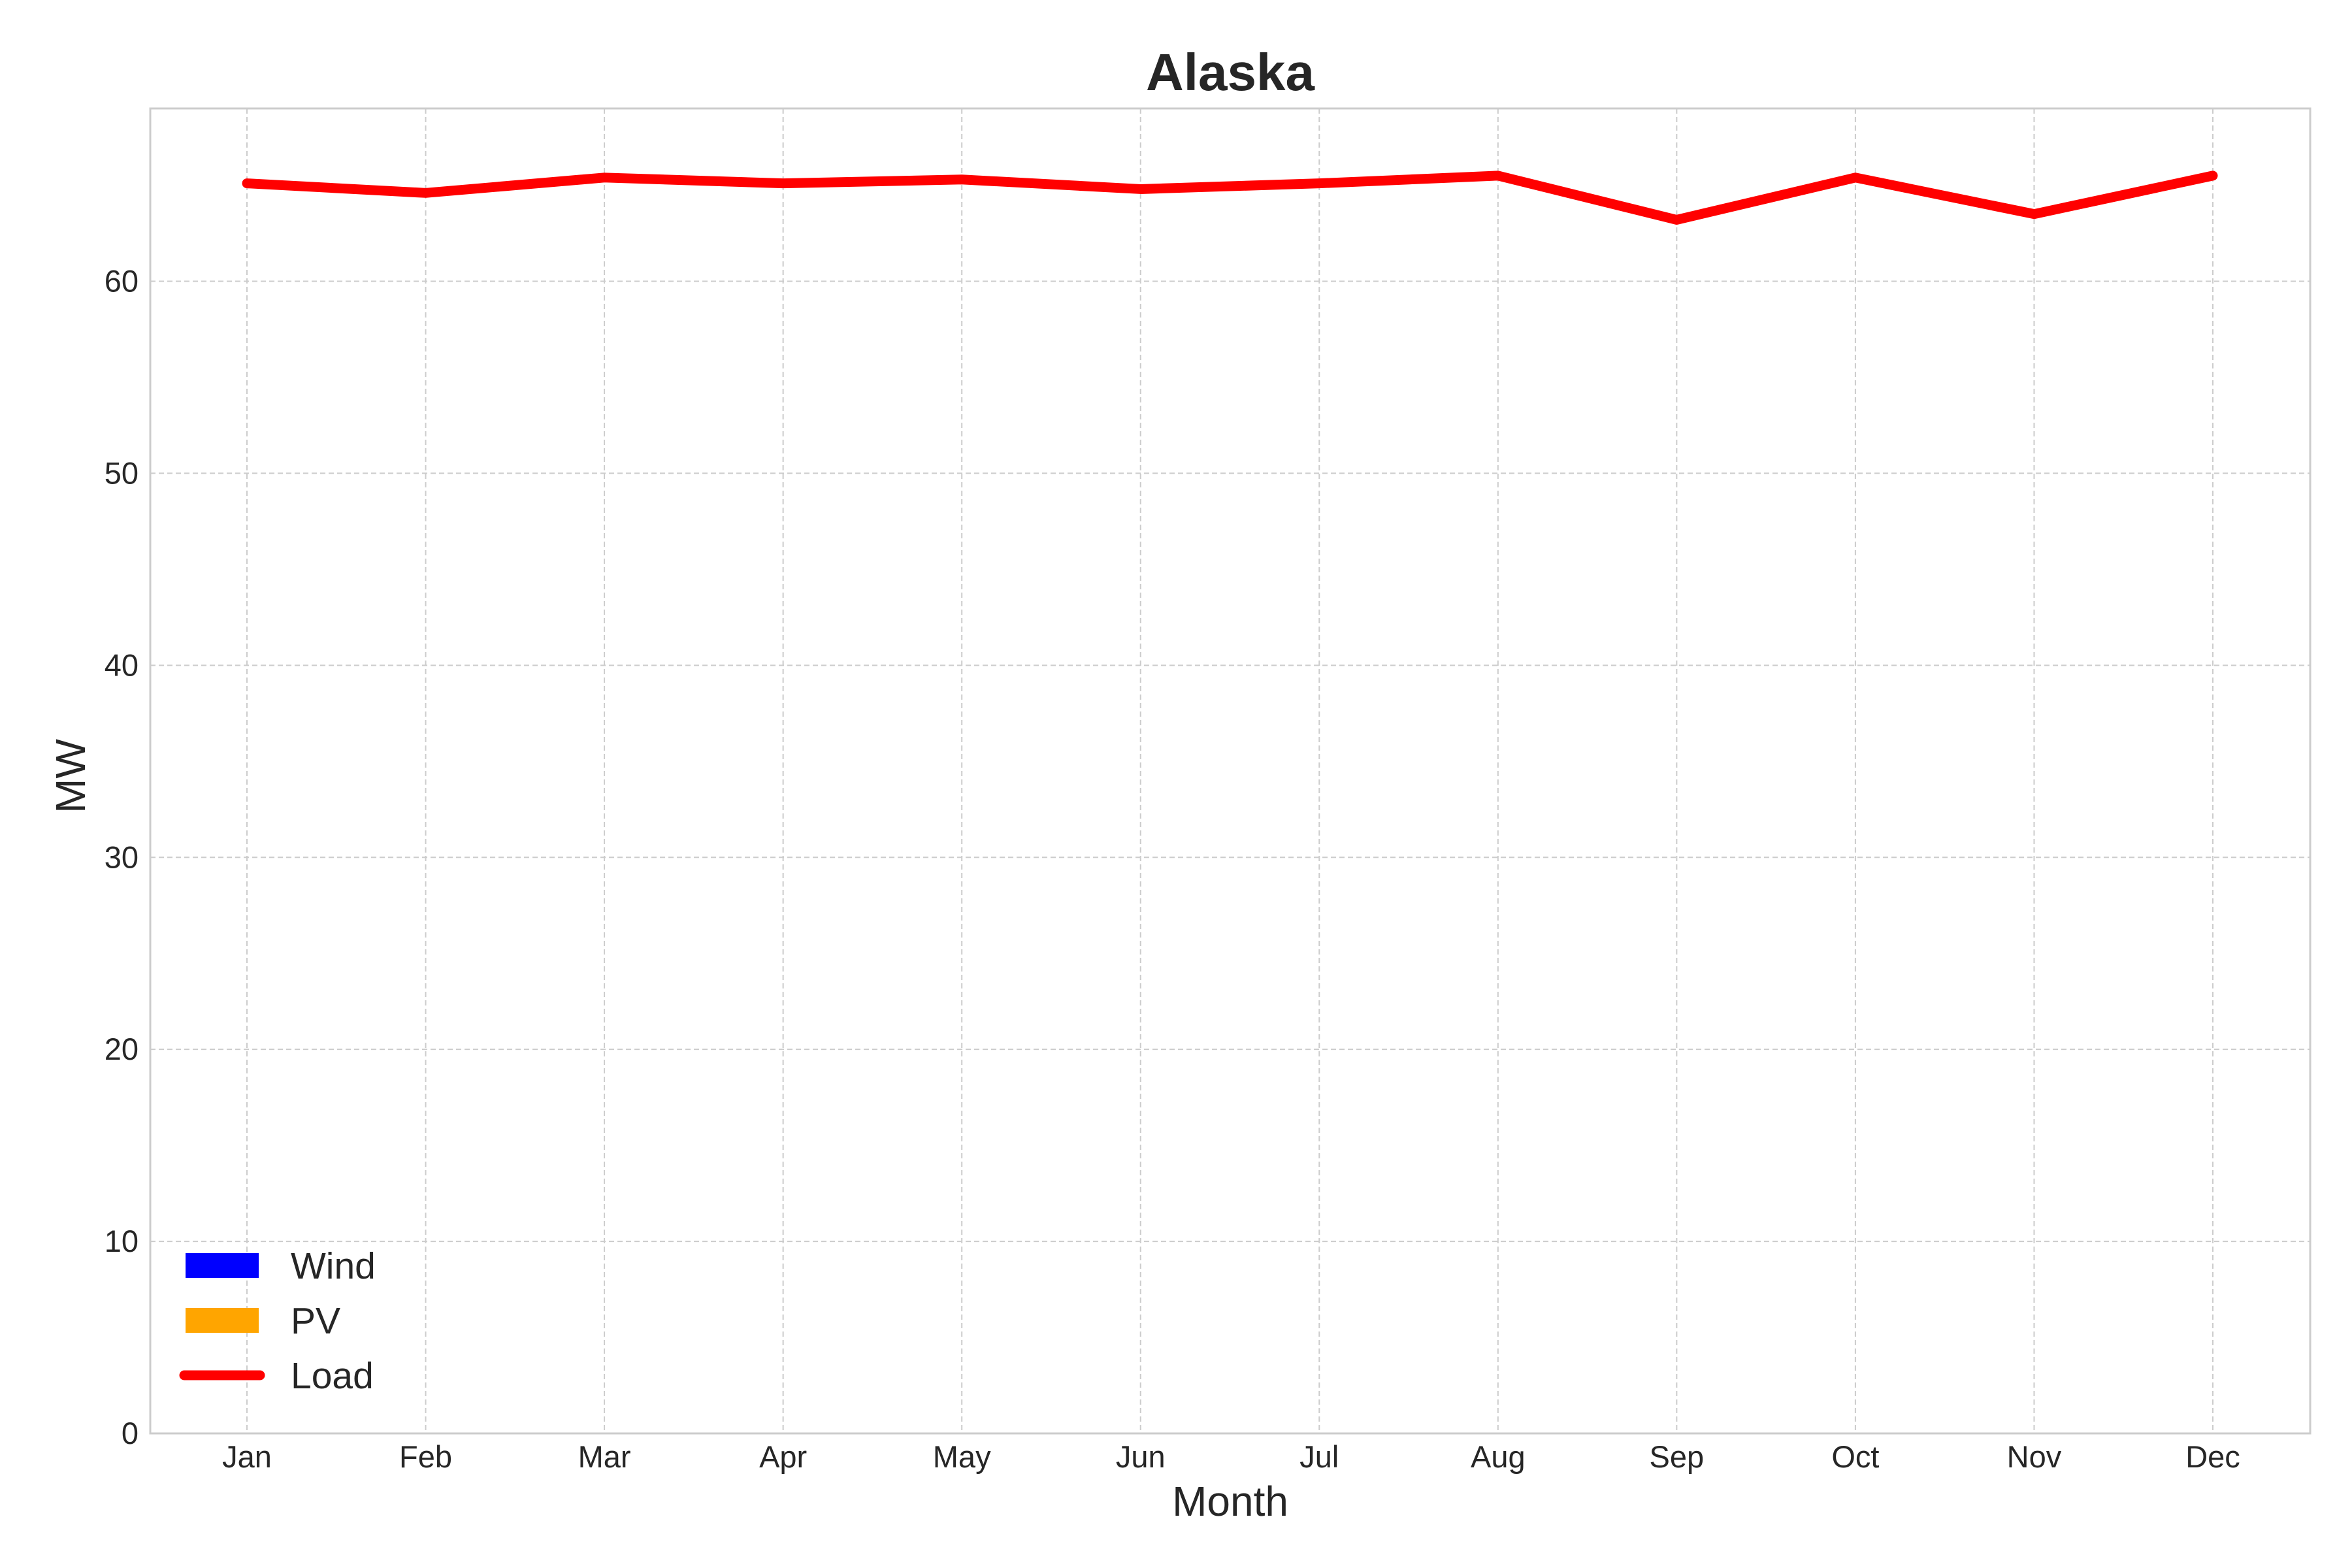 The image size is (2352, 1568). I want to click on x-tick-label: Oct, so click(1855, 1456).